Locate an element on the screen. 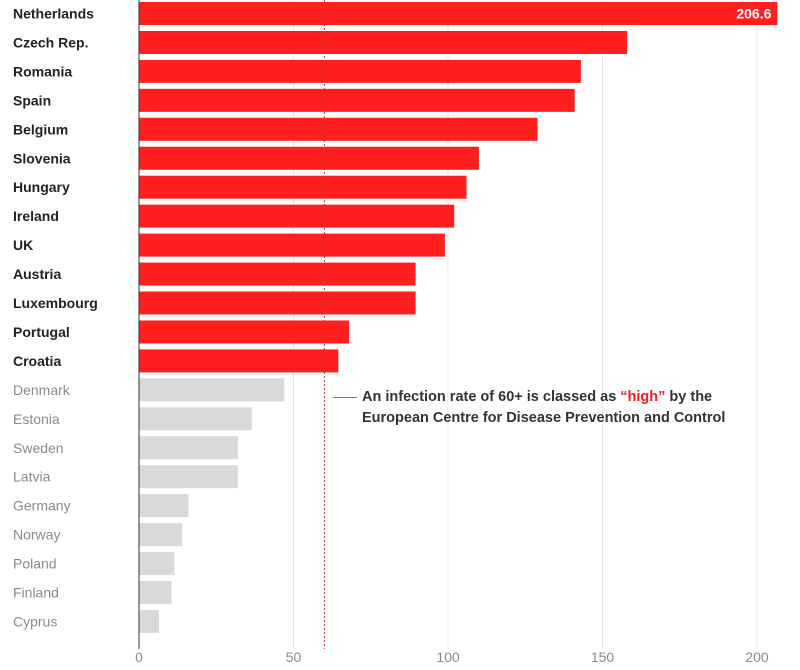 The height and width of the screenshot is (670, 800). category-label-germany: Germany is located at coordinates (42, 506).